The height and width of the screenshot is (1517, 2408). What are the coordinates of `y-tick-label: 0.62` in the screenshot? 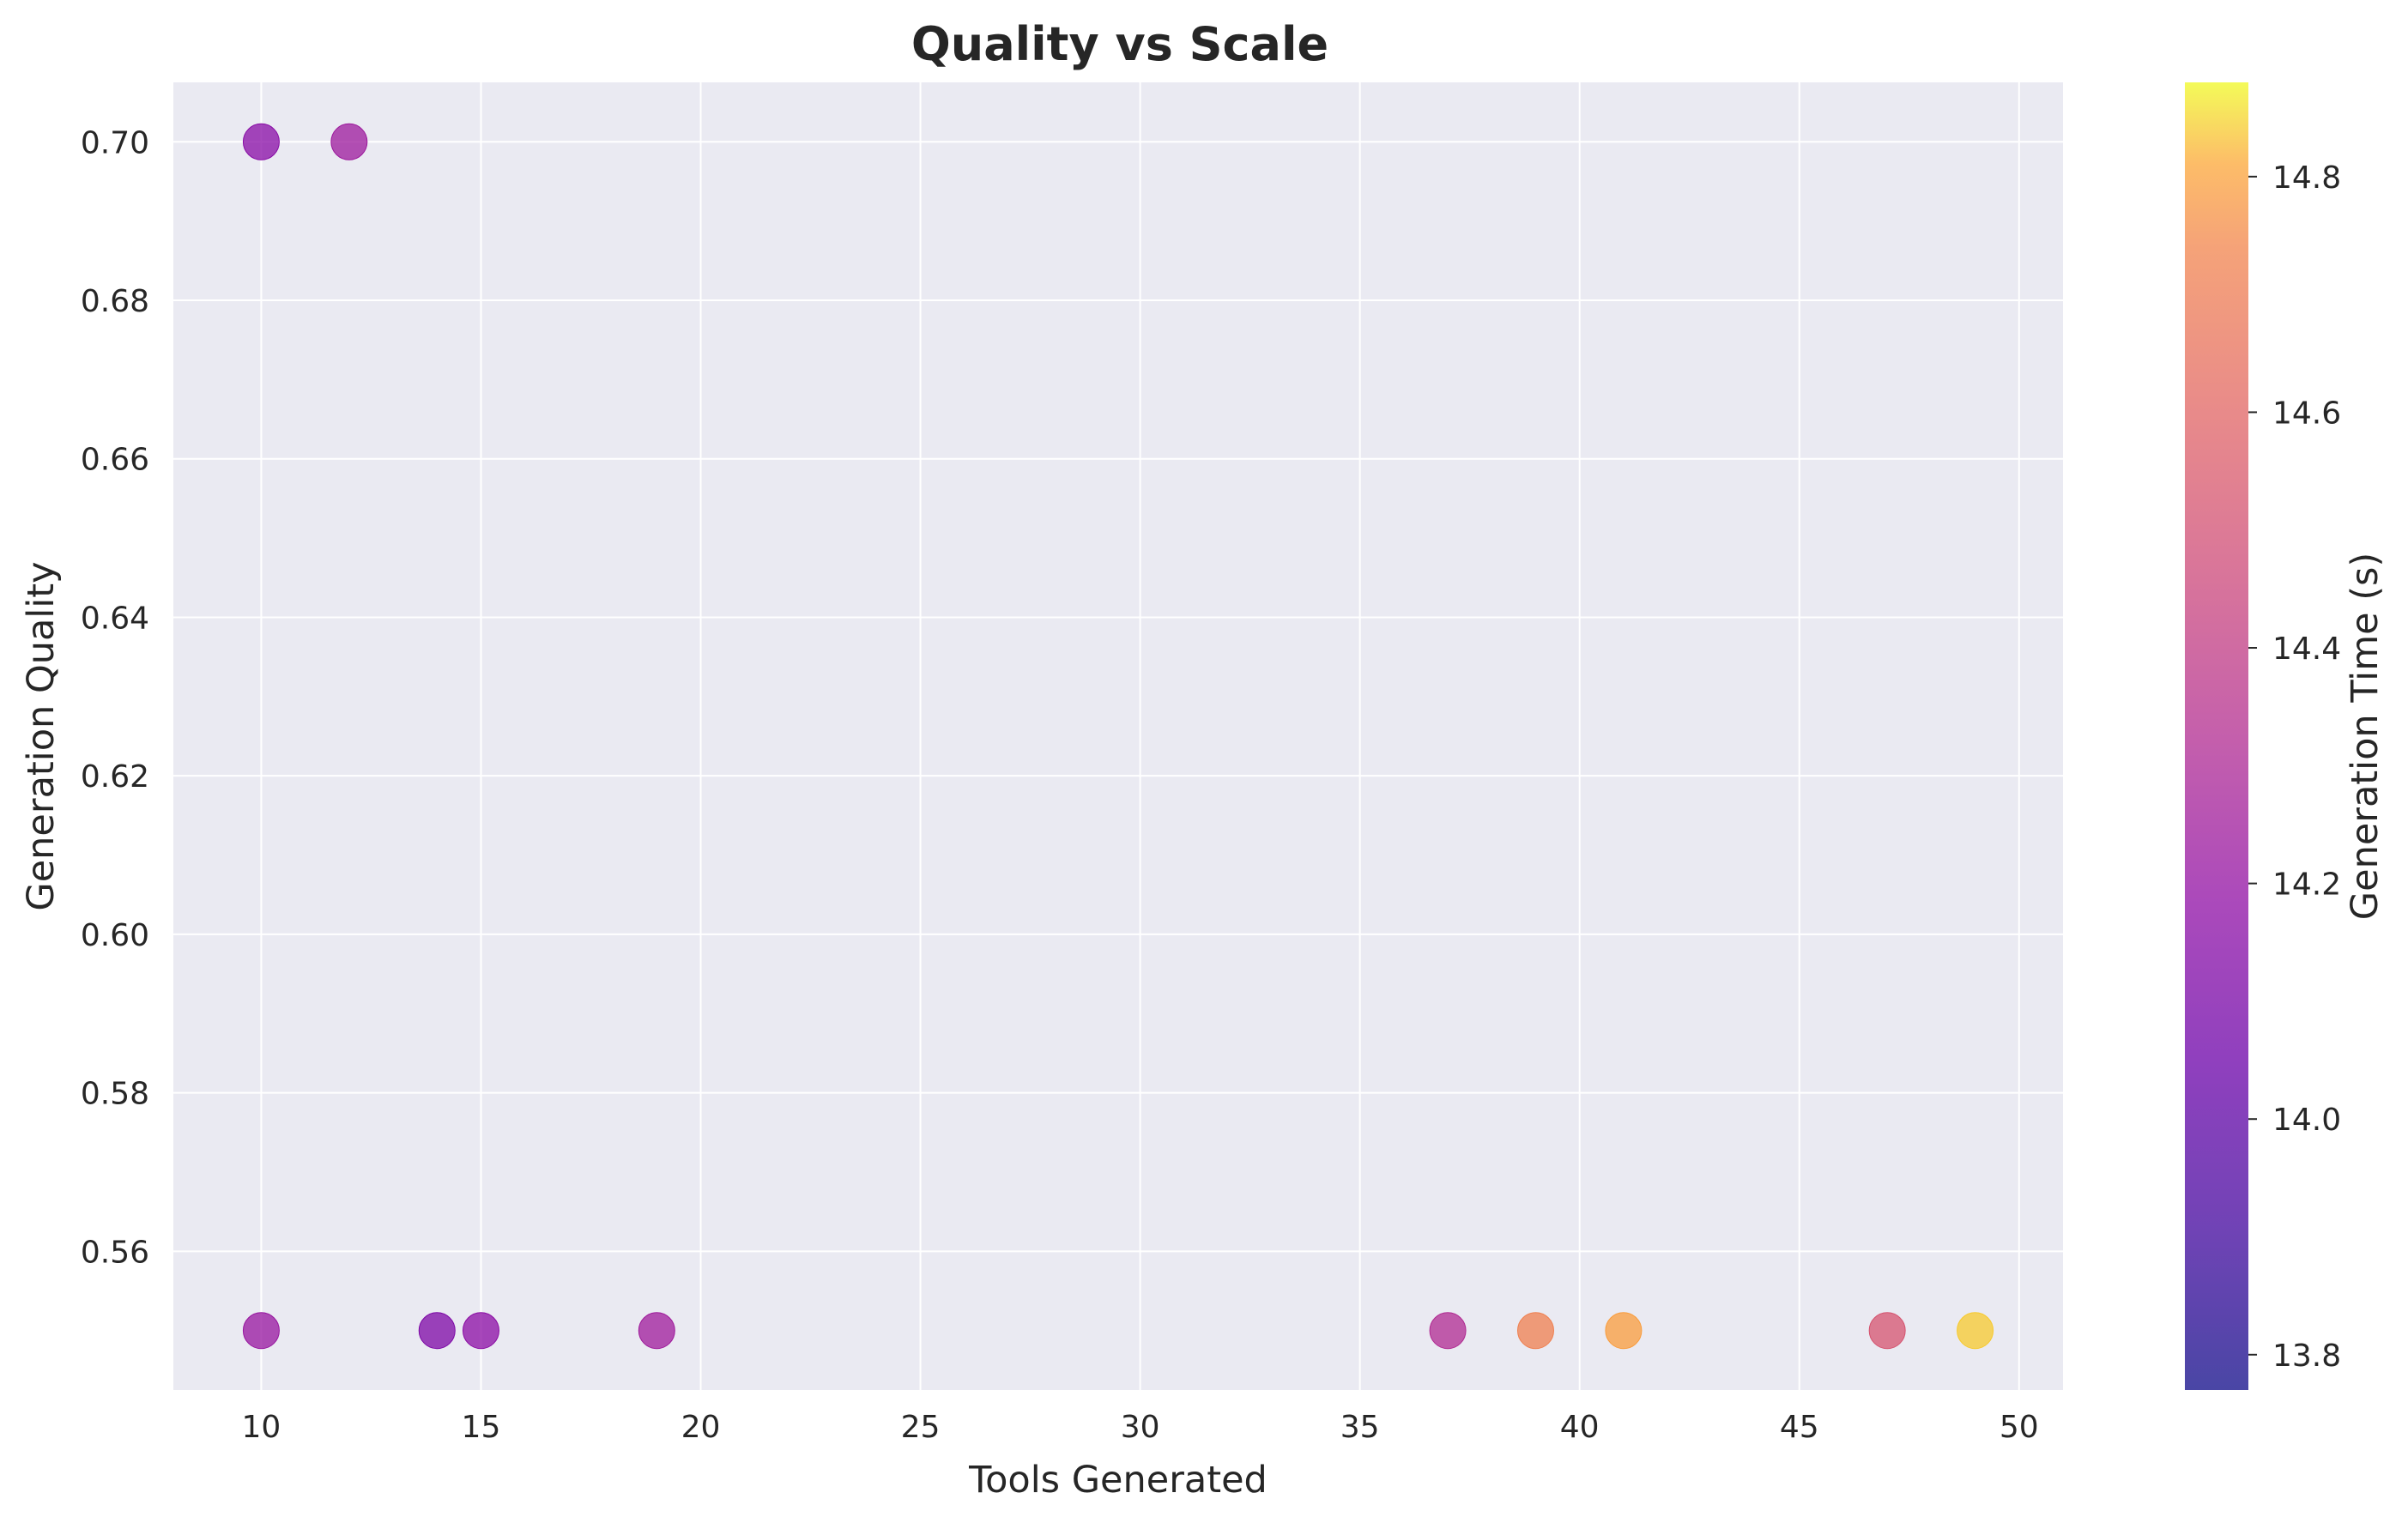 It's located at (115, 777).